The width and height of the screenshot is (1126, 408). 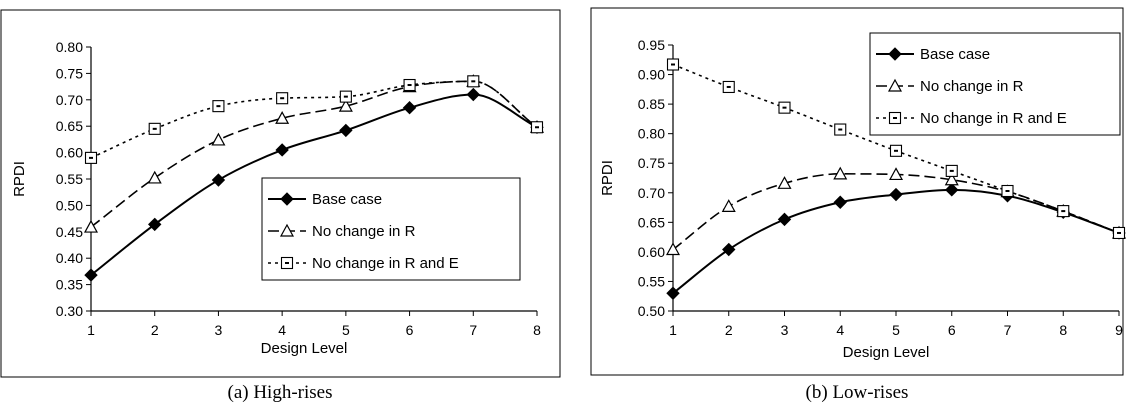 I want to click on legend-marker-triangle, so click(x=895, y=85).